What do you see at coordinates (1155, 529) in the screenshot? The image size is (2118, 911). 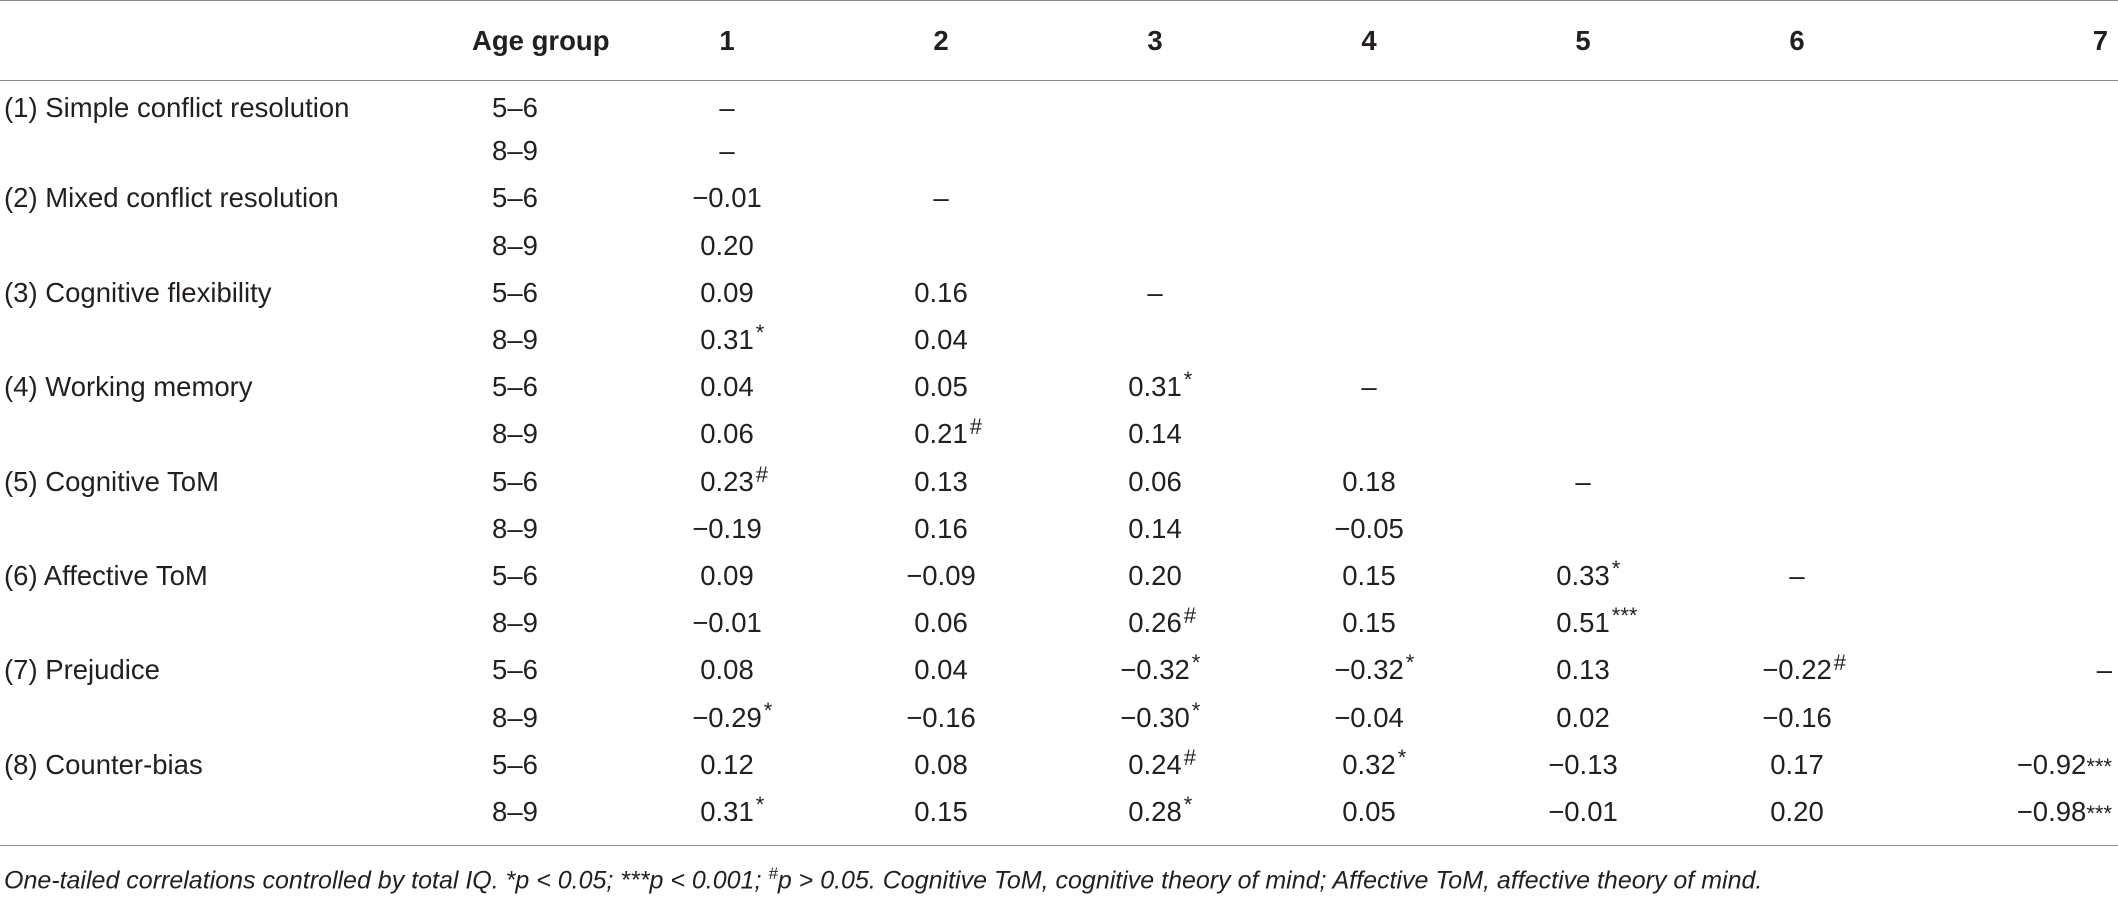 I see `correlation-value-group: 0.14` at bounding box center [1155, 529].